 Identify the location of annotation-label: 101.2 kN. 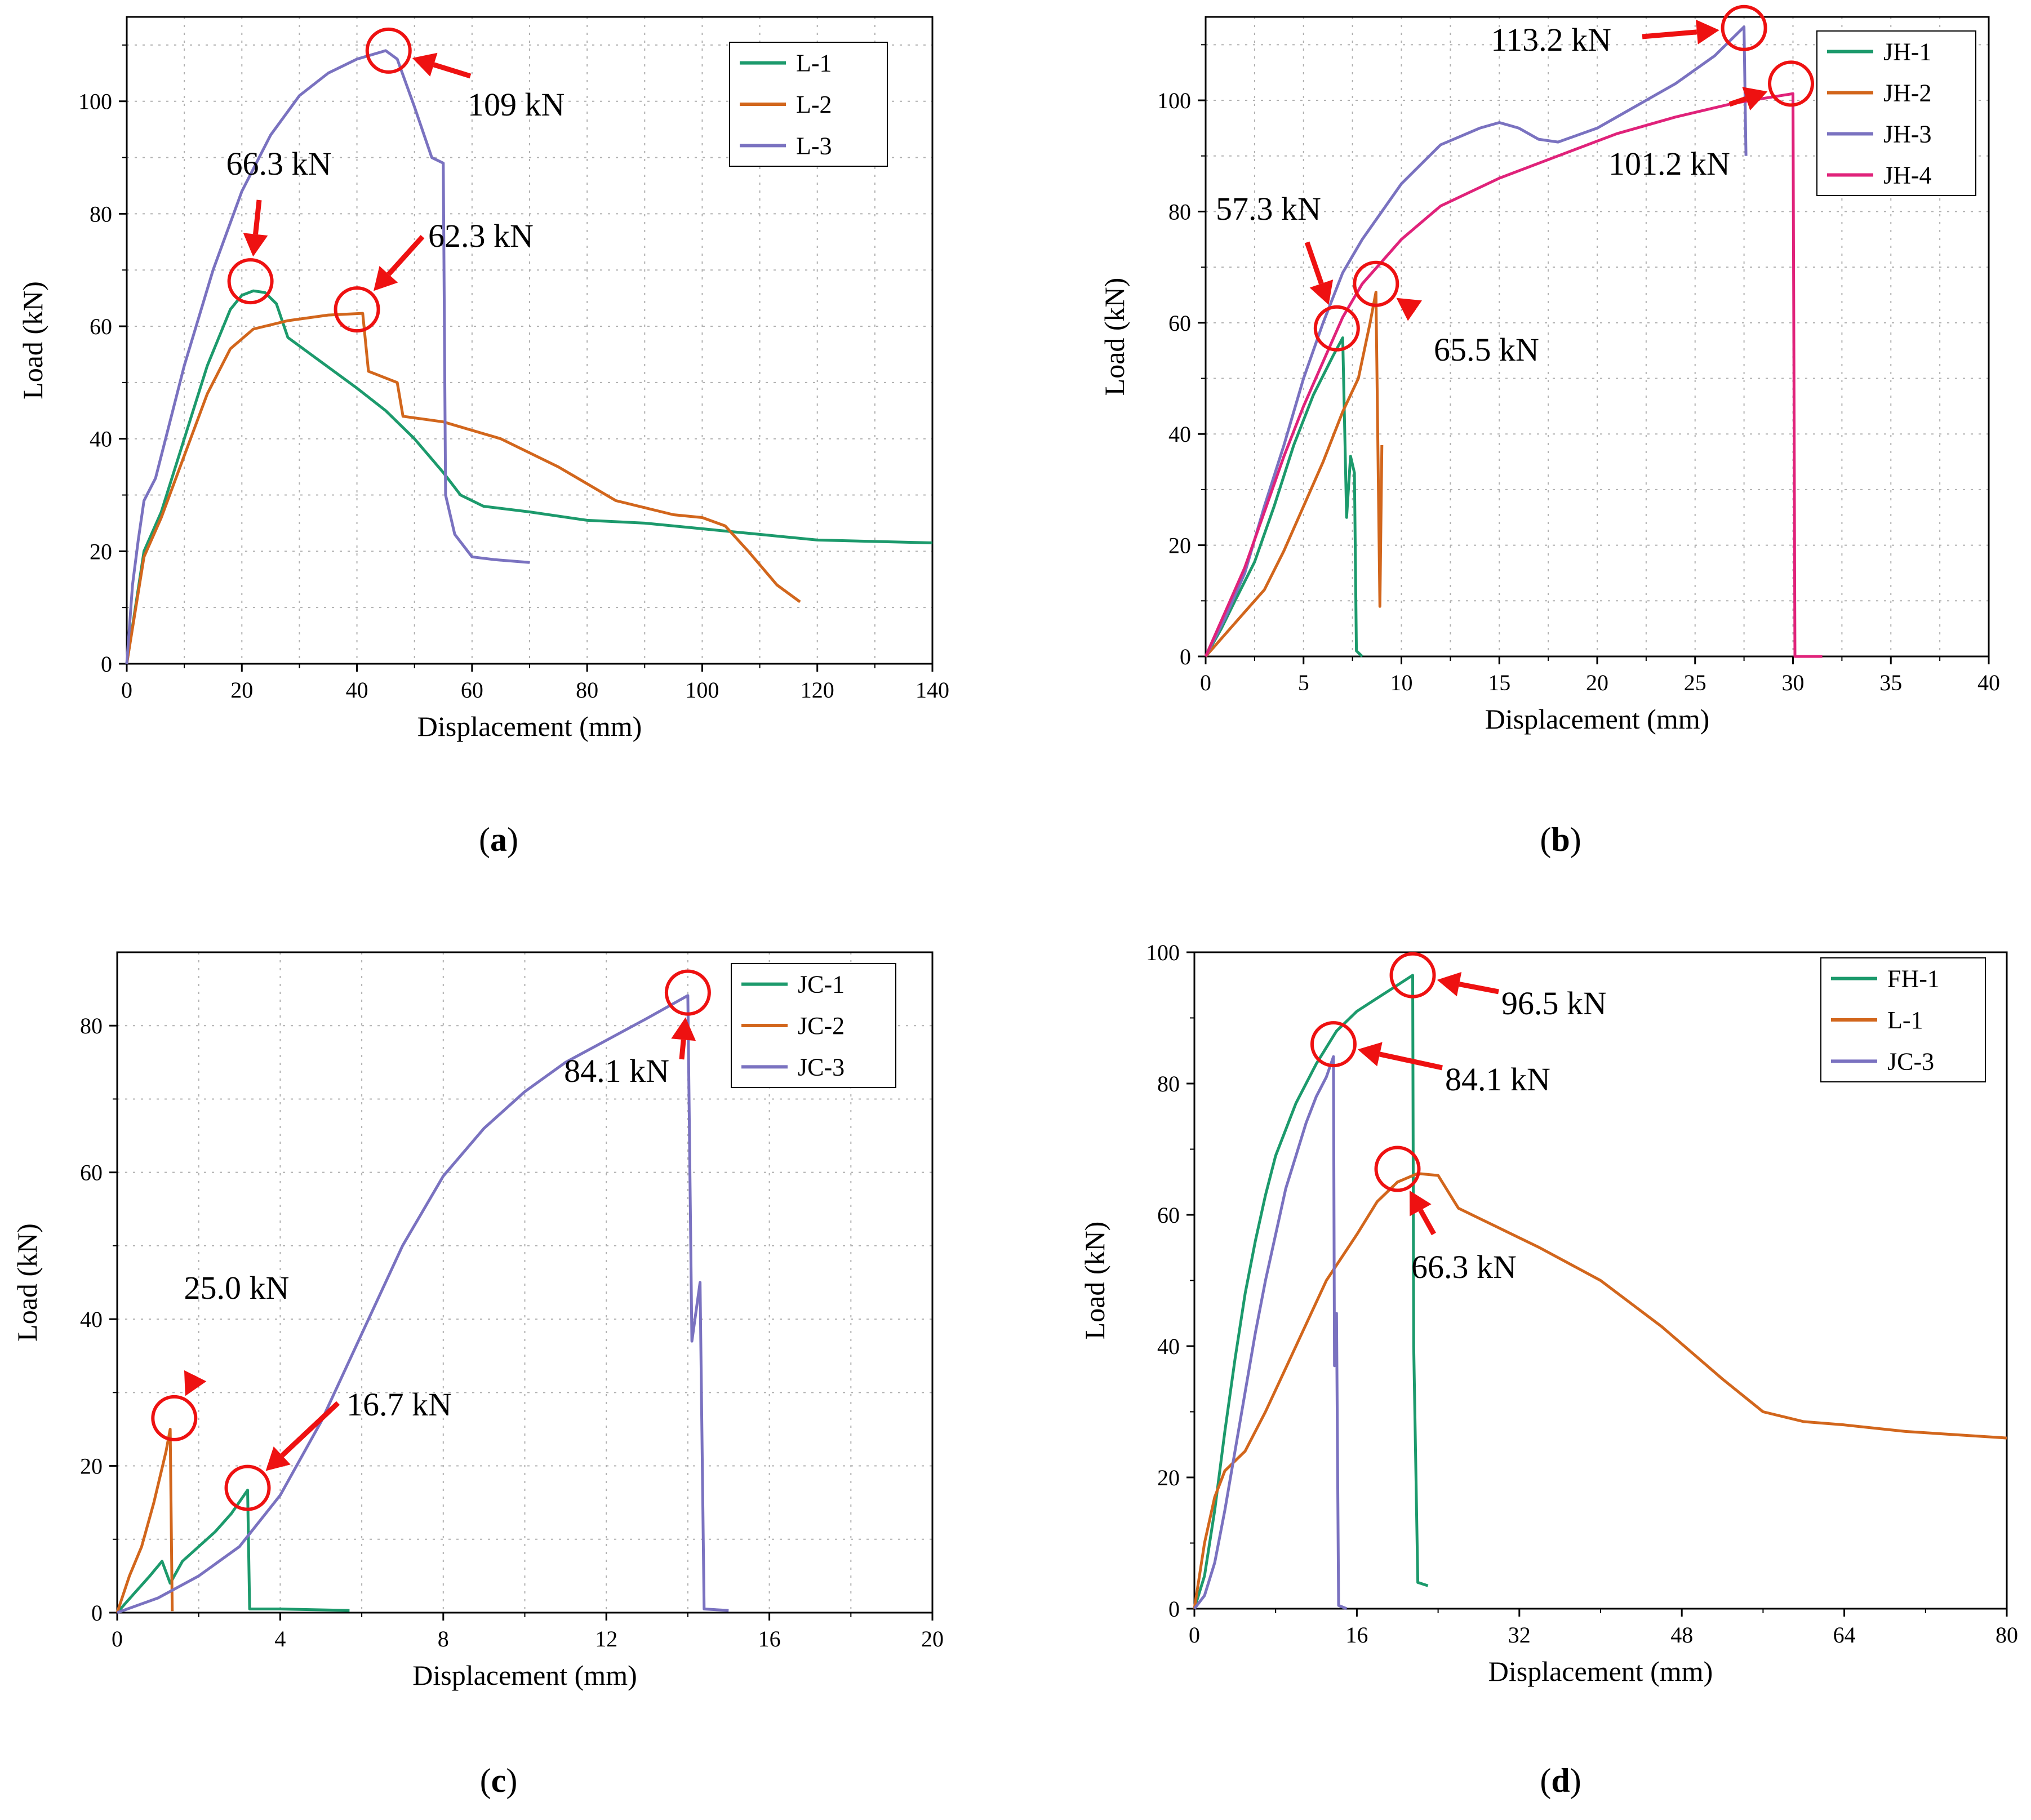
(1669, 163).